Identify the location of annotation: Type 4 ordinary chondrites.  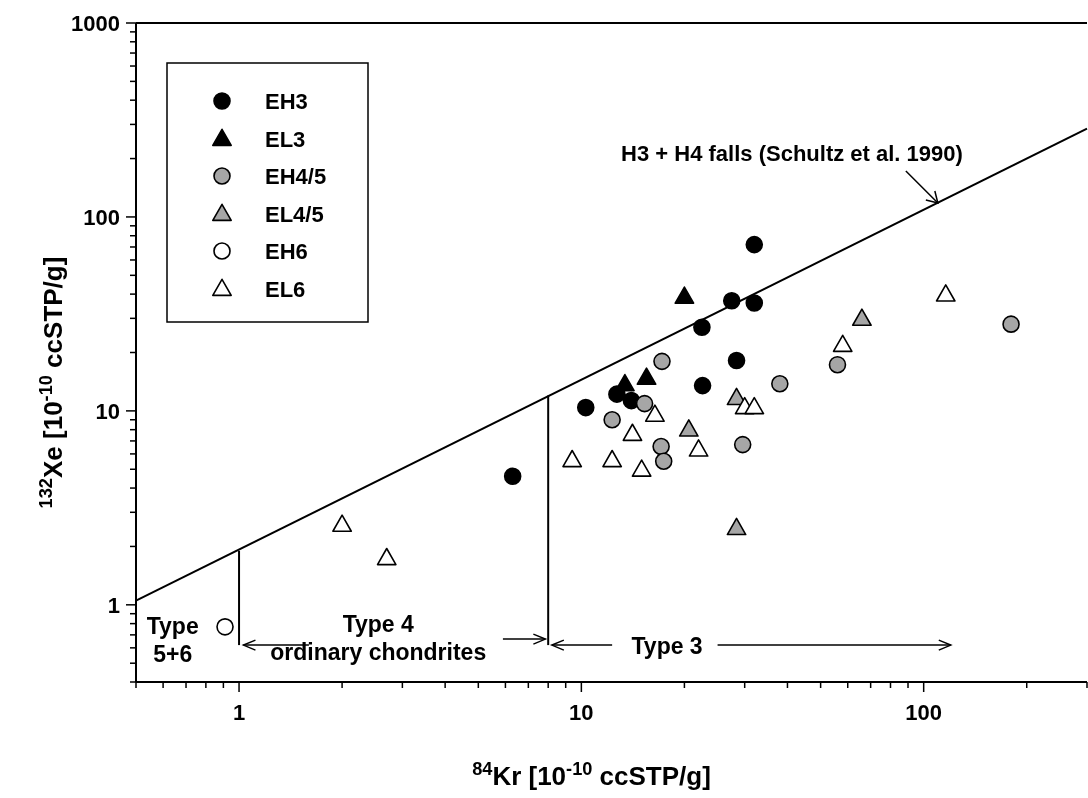
(378, 638).